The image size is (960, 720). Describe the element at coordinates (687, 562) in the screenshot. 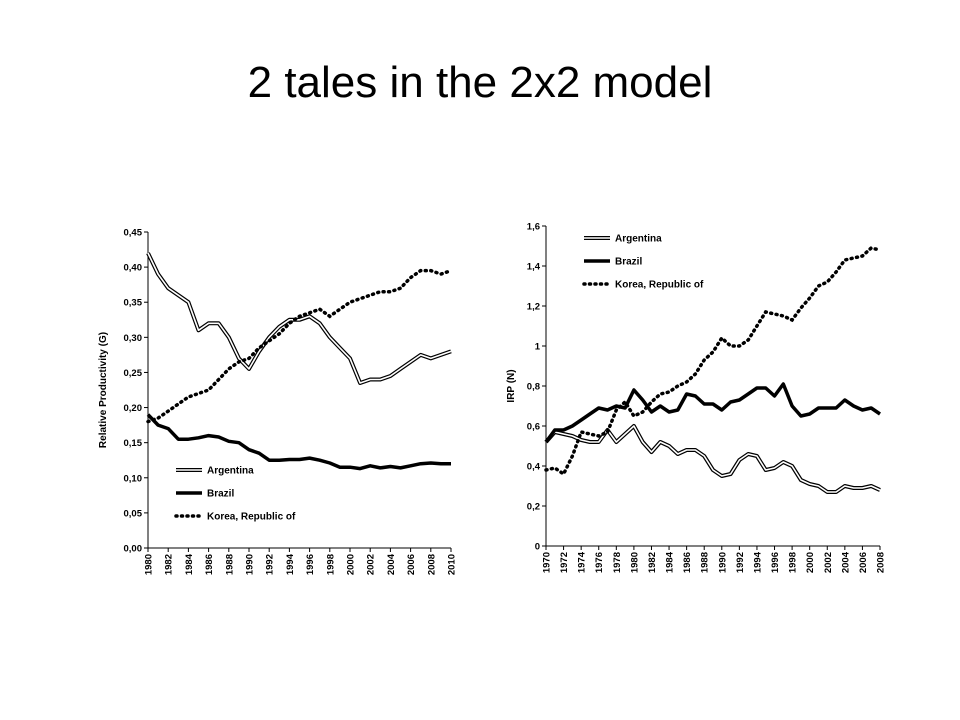

I see `right-chart-xtick-label: 1986` at that location.